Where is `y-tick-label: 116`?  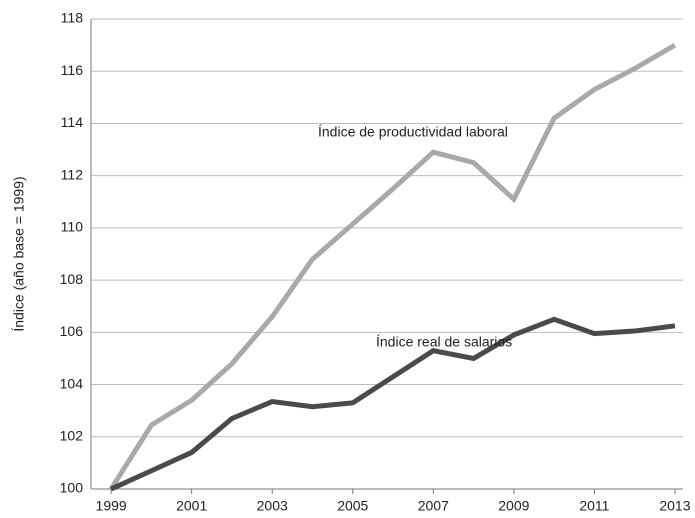 y-tick-label: 116 is located at coordinates (72, 70).